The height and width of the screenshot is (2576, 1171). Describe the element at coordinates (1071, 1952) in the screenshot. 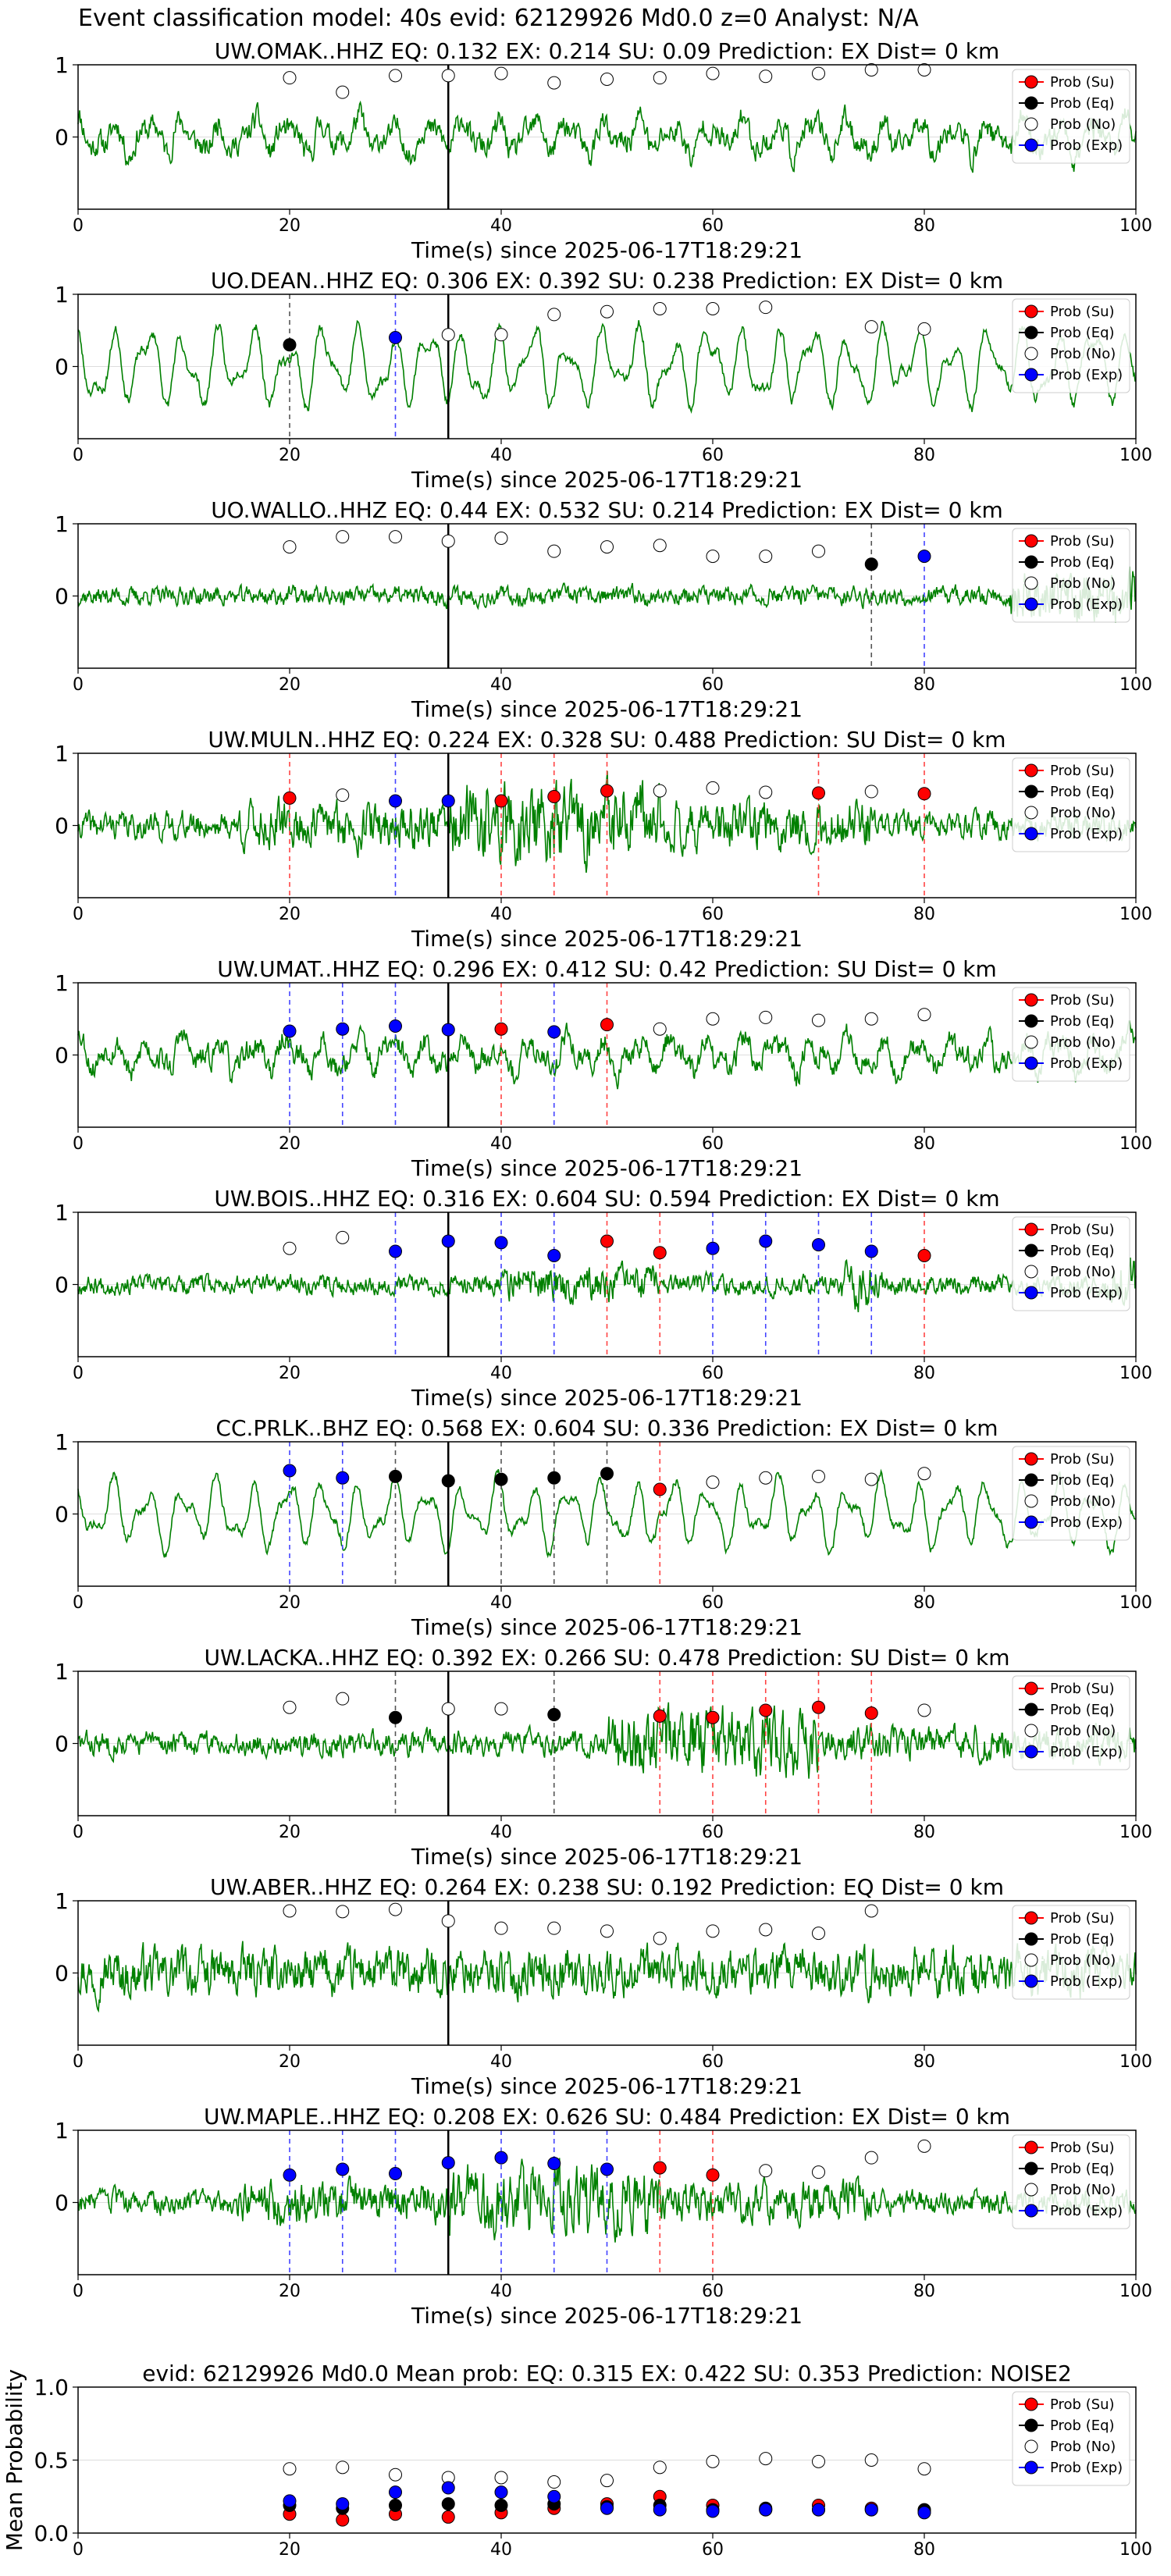

I see `legend-box` at that location.